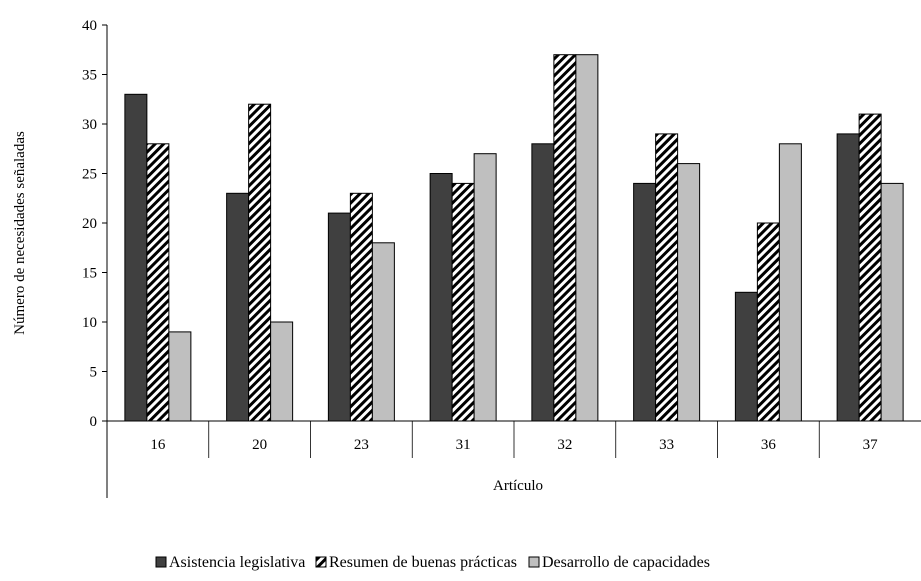 The width and height of the screenshot is (921, 581). Describe the element at coordinates (20, 233) in the screenshot. I see `y-axis-title: Número de necesidades señaladas` at that location.